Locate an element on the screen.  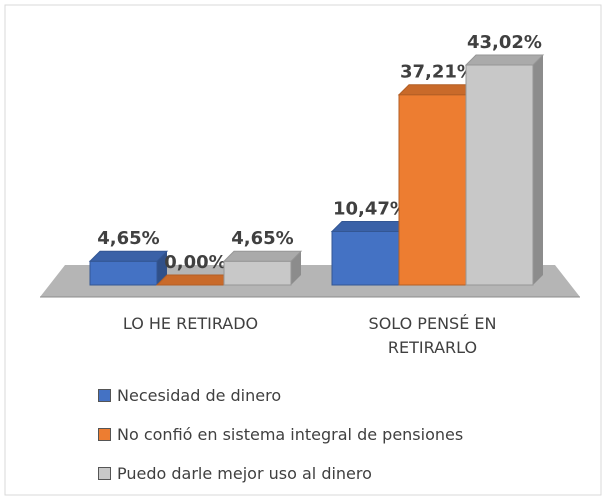
legend-label: Necesidad de dinero is located at coordinates (199, 395).